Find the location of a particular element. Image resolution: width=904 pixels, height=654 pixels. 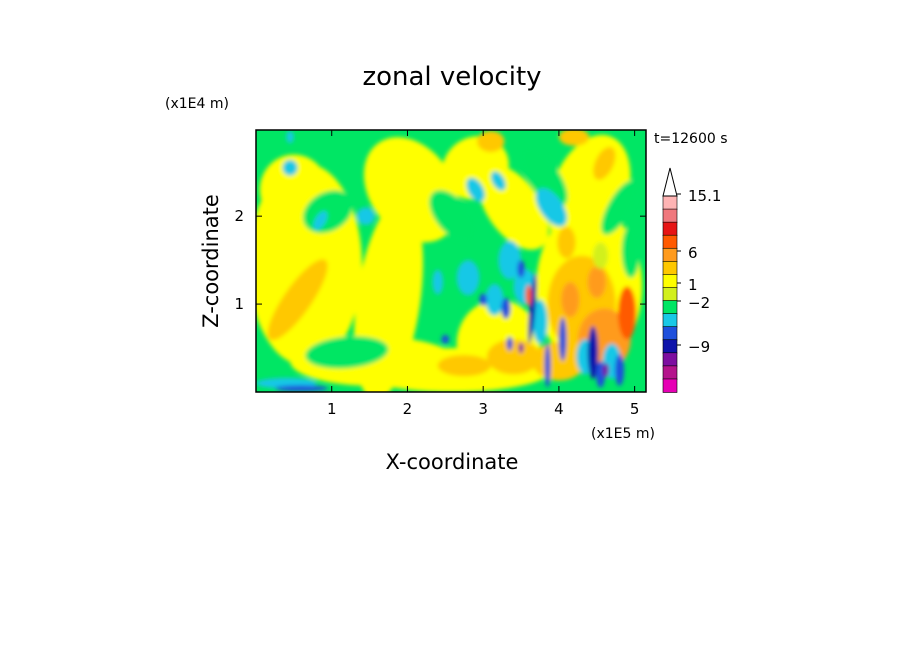

y-axis-label: Z-coordinate is located at coordinates (211, 261).